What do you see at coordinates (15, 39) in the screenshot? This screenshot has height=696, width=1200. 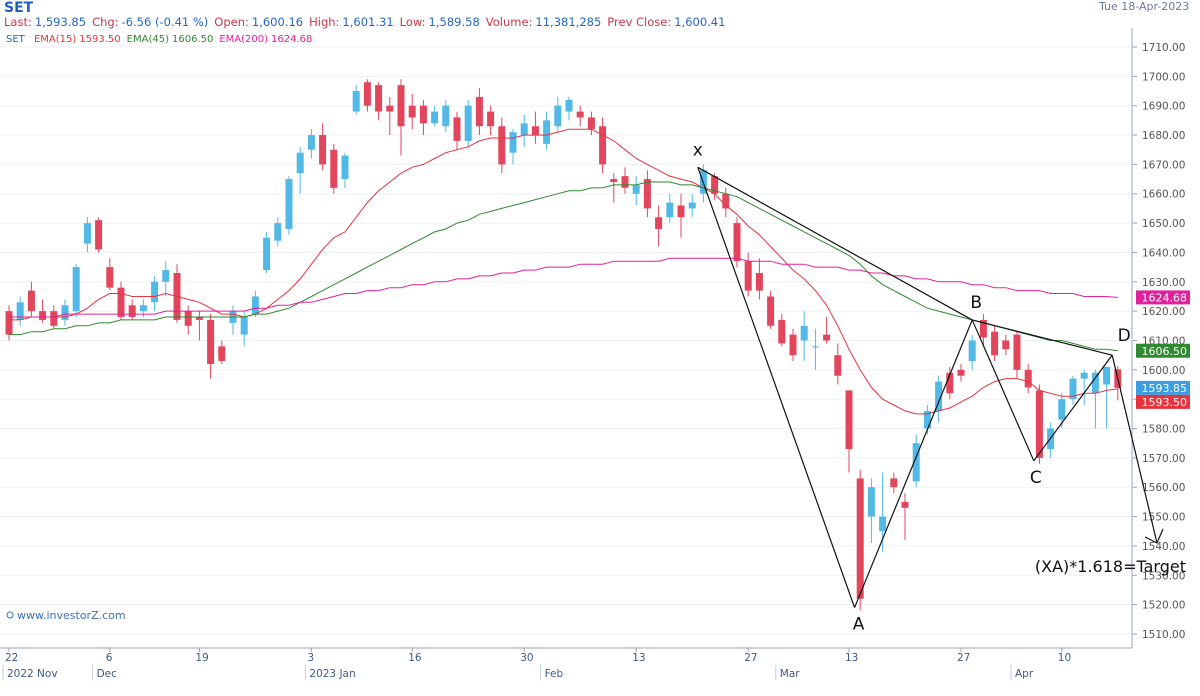 I see `legend-symbol: SET` at bounding box center [15, 39].